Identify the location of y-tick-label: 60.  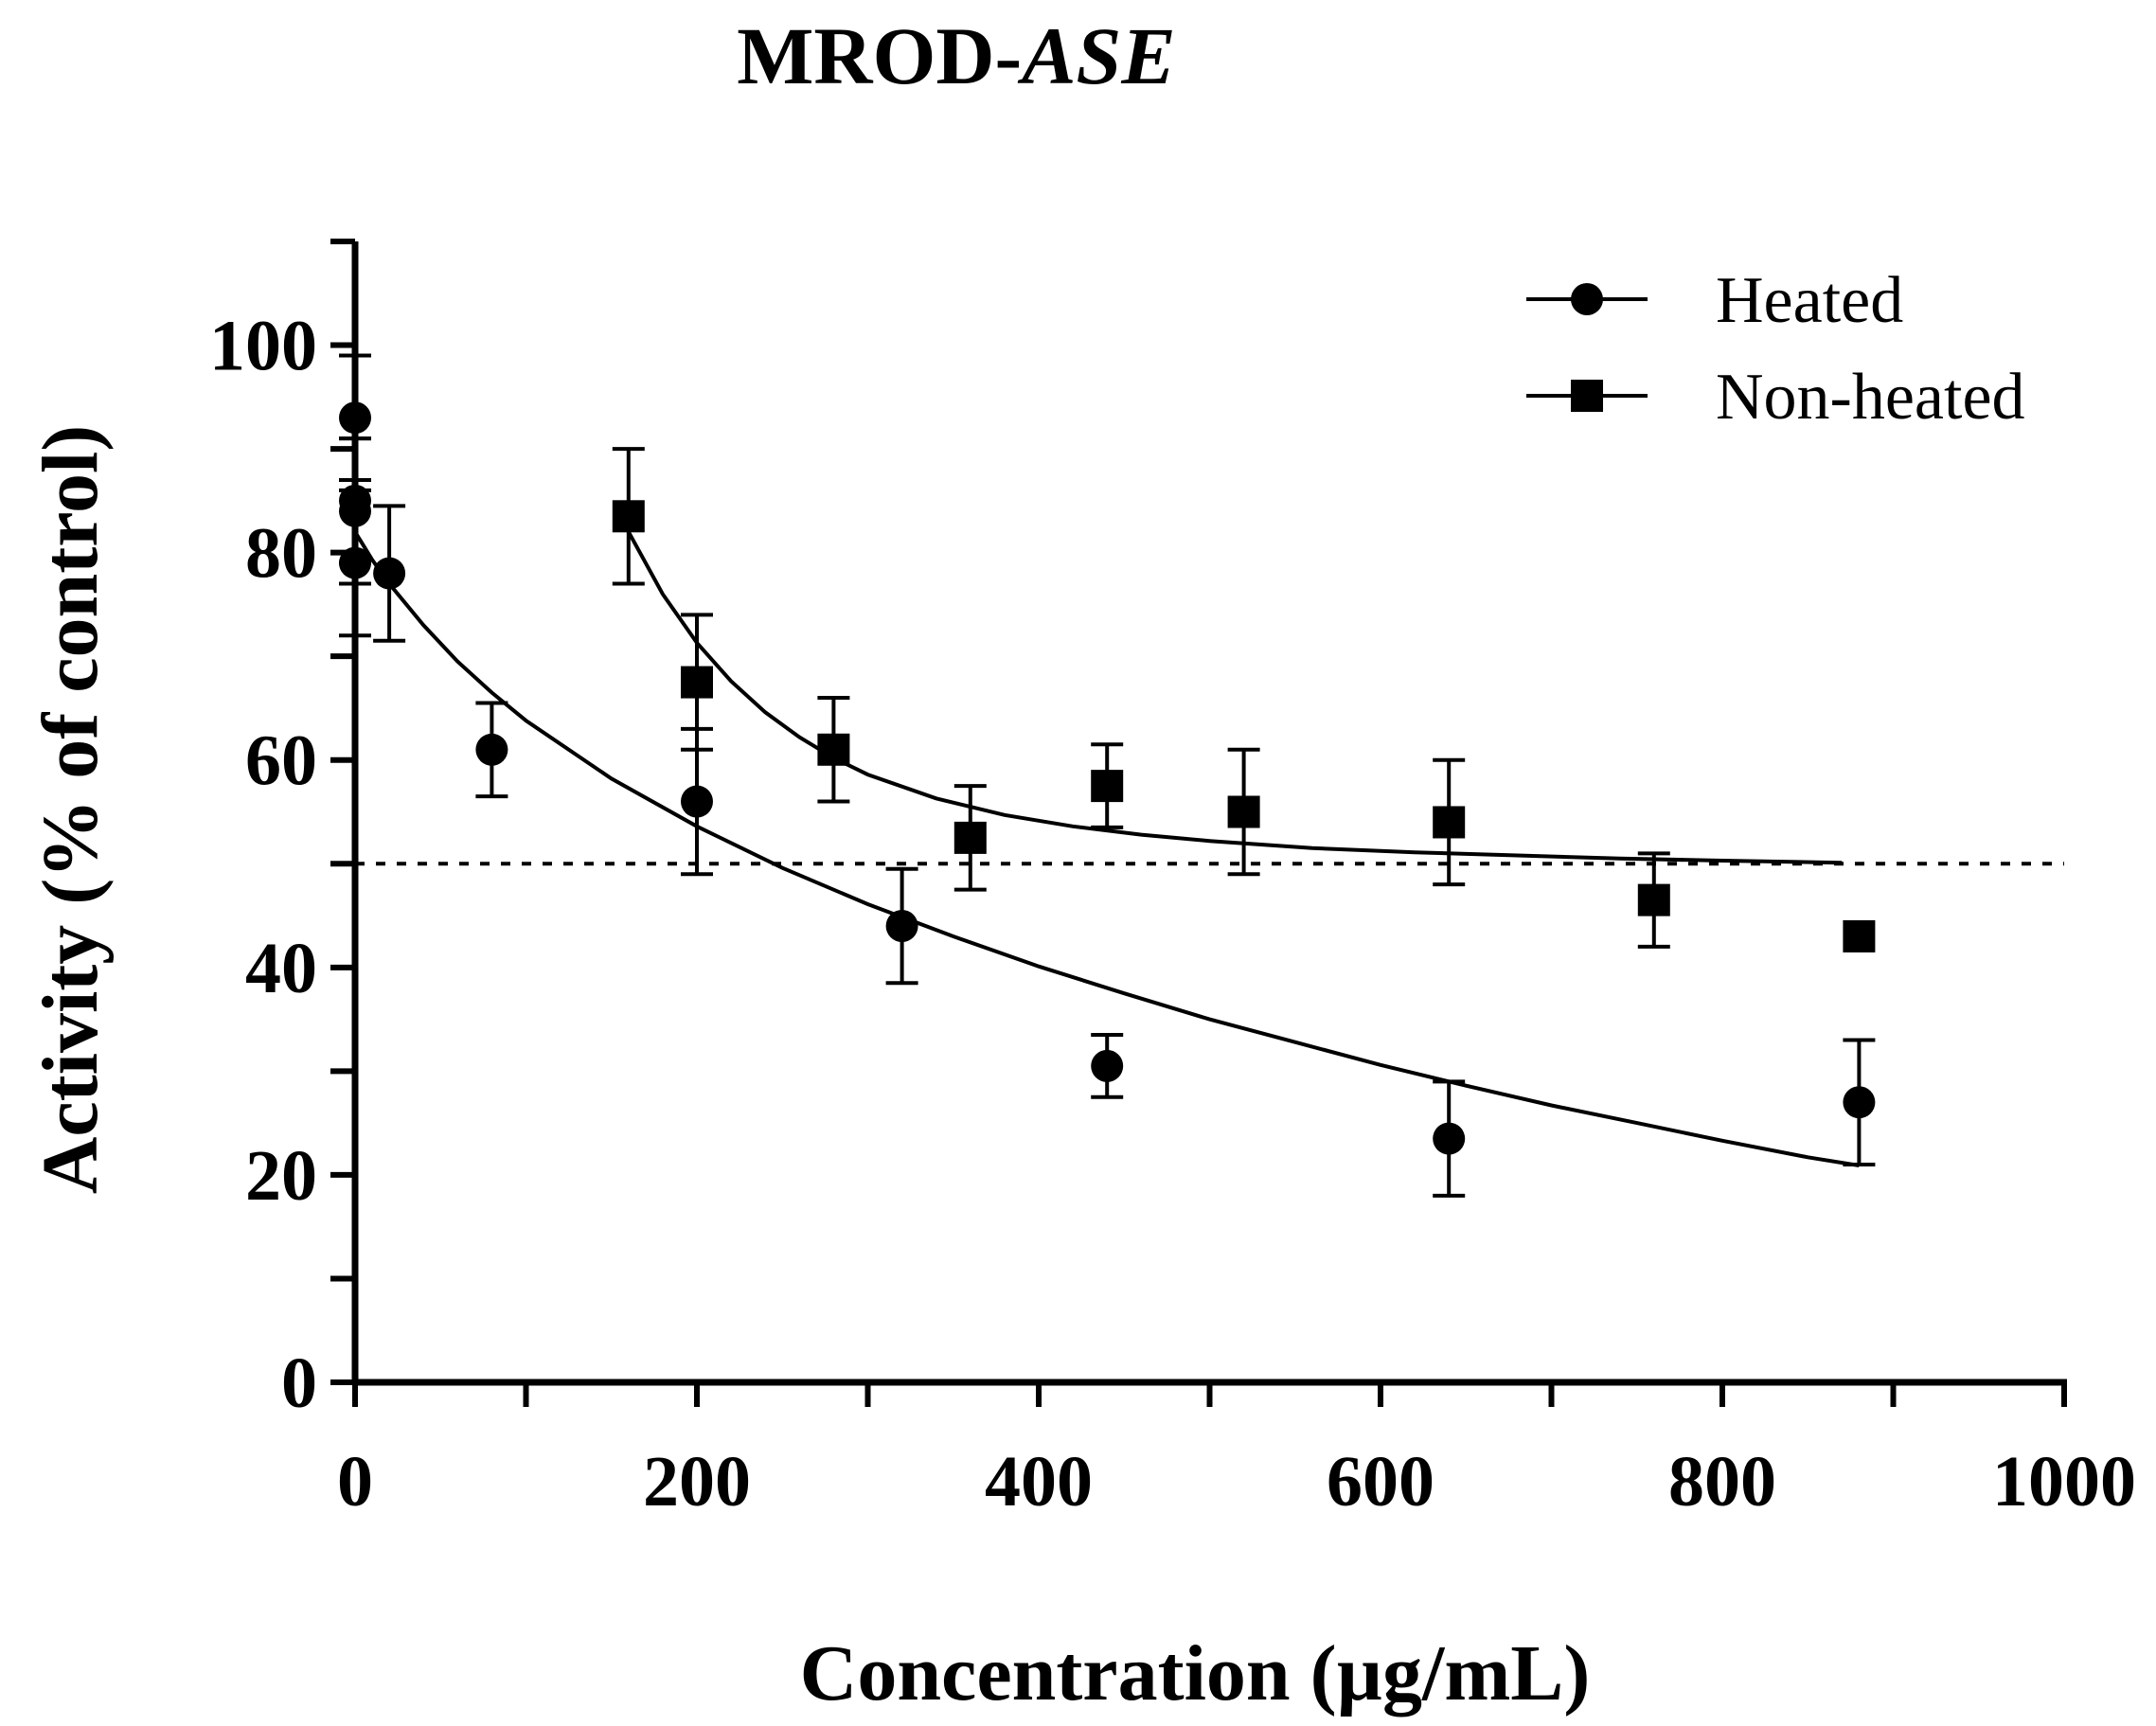
(281, 761).